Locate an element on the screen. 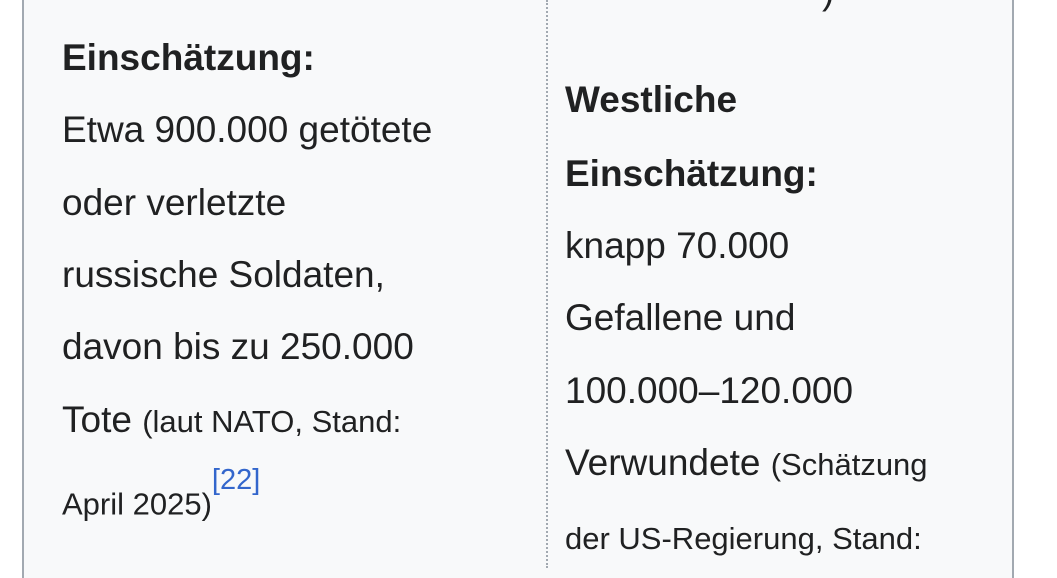 This screenshot has width=1057, height=578. right-line-last: Verwundete (Schätzung is located at coordinates (746, 464).